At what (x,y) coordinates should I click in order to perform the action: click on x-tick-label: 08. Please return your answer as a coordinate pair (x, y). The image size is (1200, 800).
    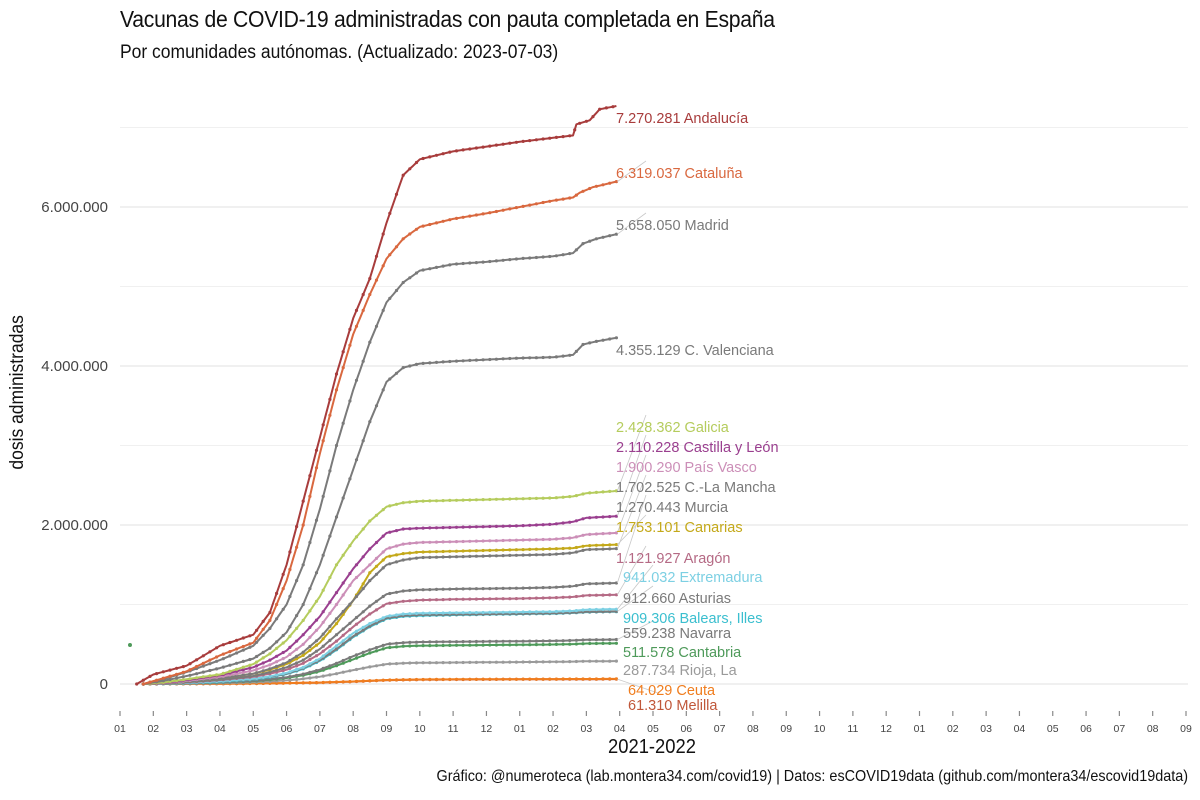
    Looking at the image, I should click on (353, 729).